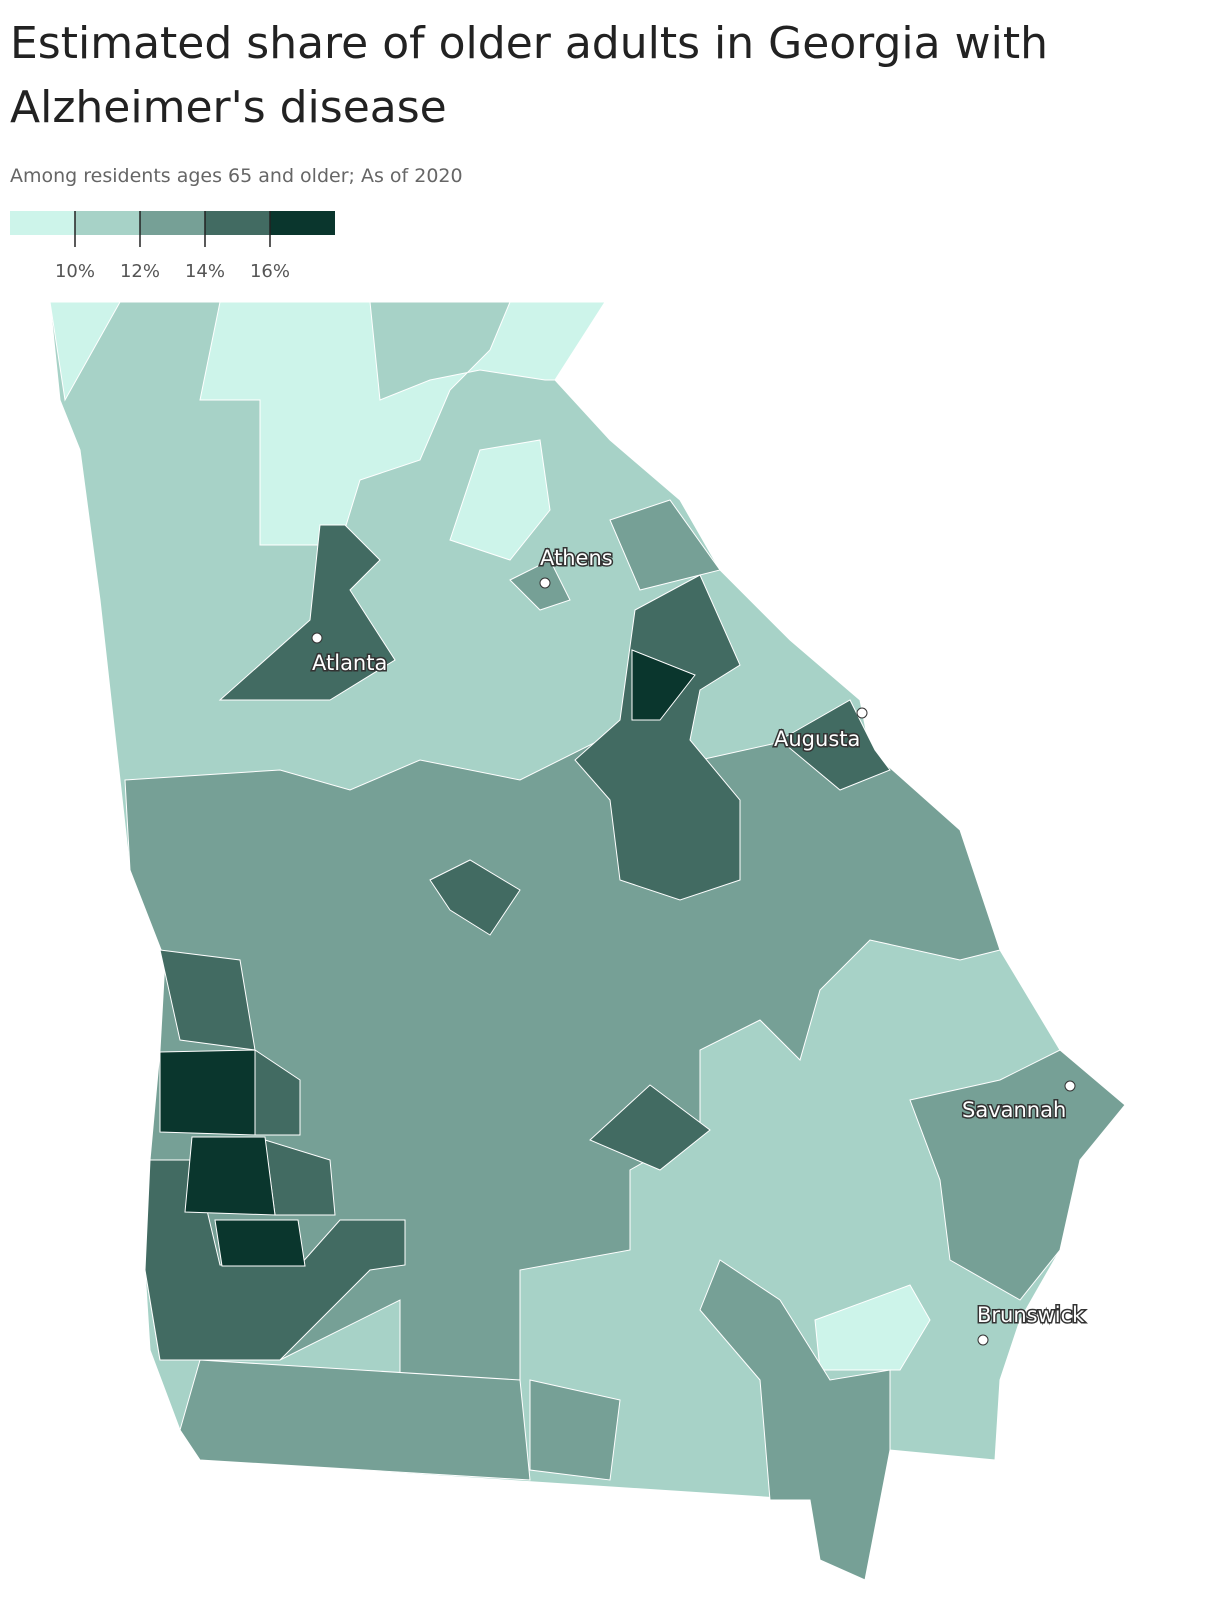 This screenshot has width=1220, height=1622. Describe the element at coordinates (140, 271) in the screenshot. I see `legend-tick-label: 12%` at that location.